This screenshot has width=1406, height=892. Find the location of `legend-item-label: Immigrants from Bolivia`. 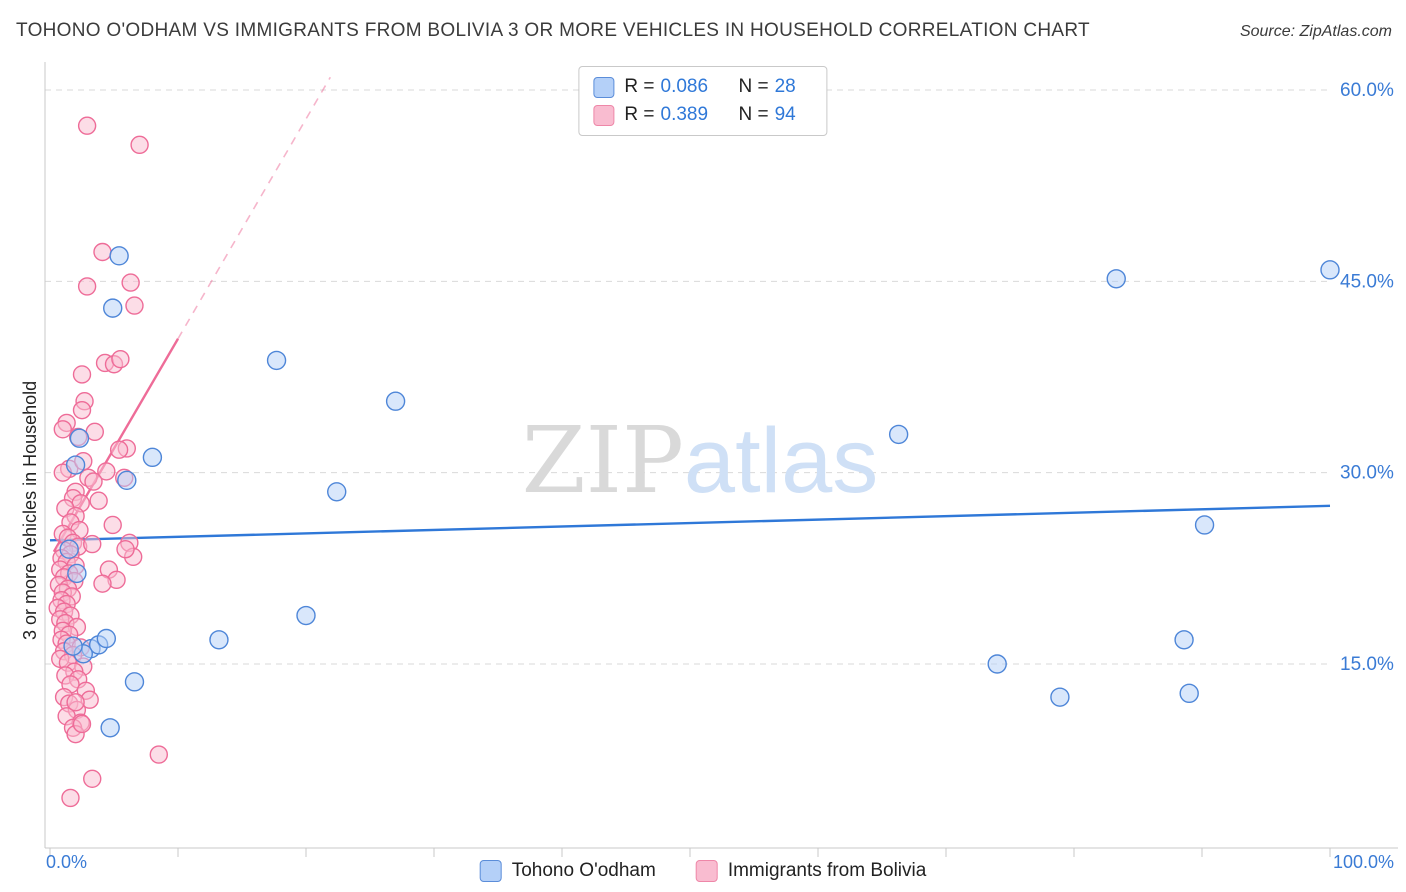

legend-item-label: Immigrants from Bolivia is located at coordinates (827, 870).